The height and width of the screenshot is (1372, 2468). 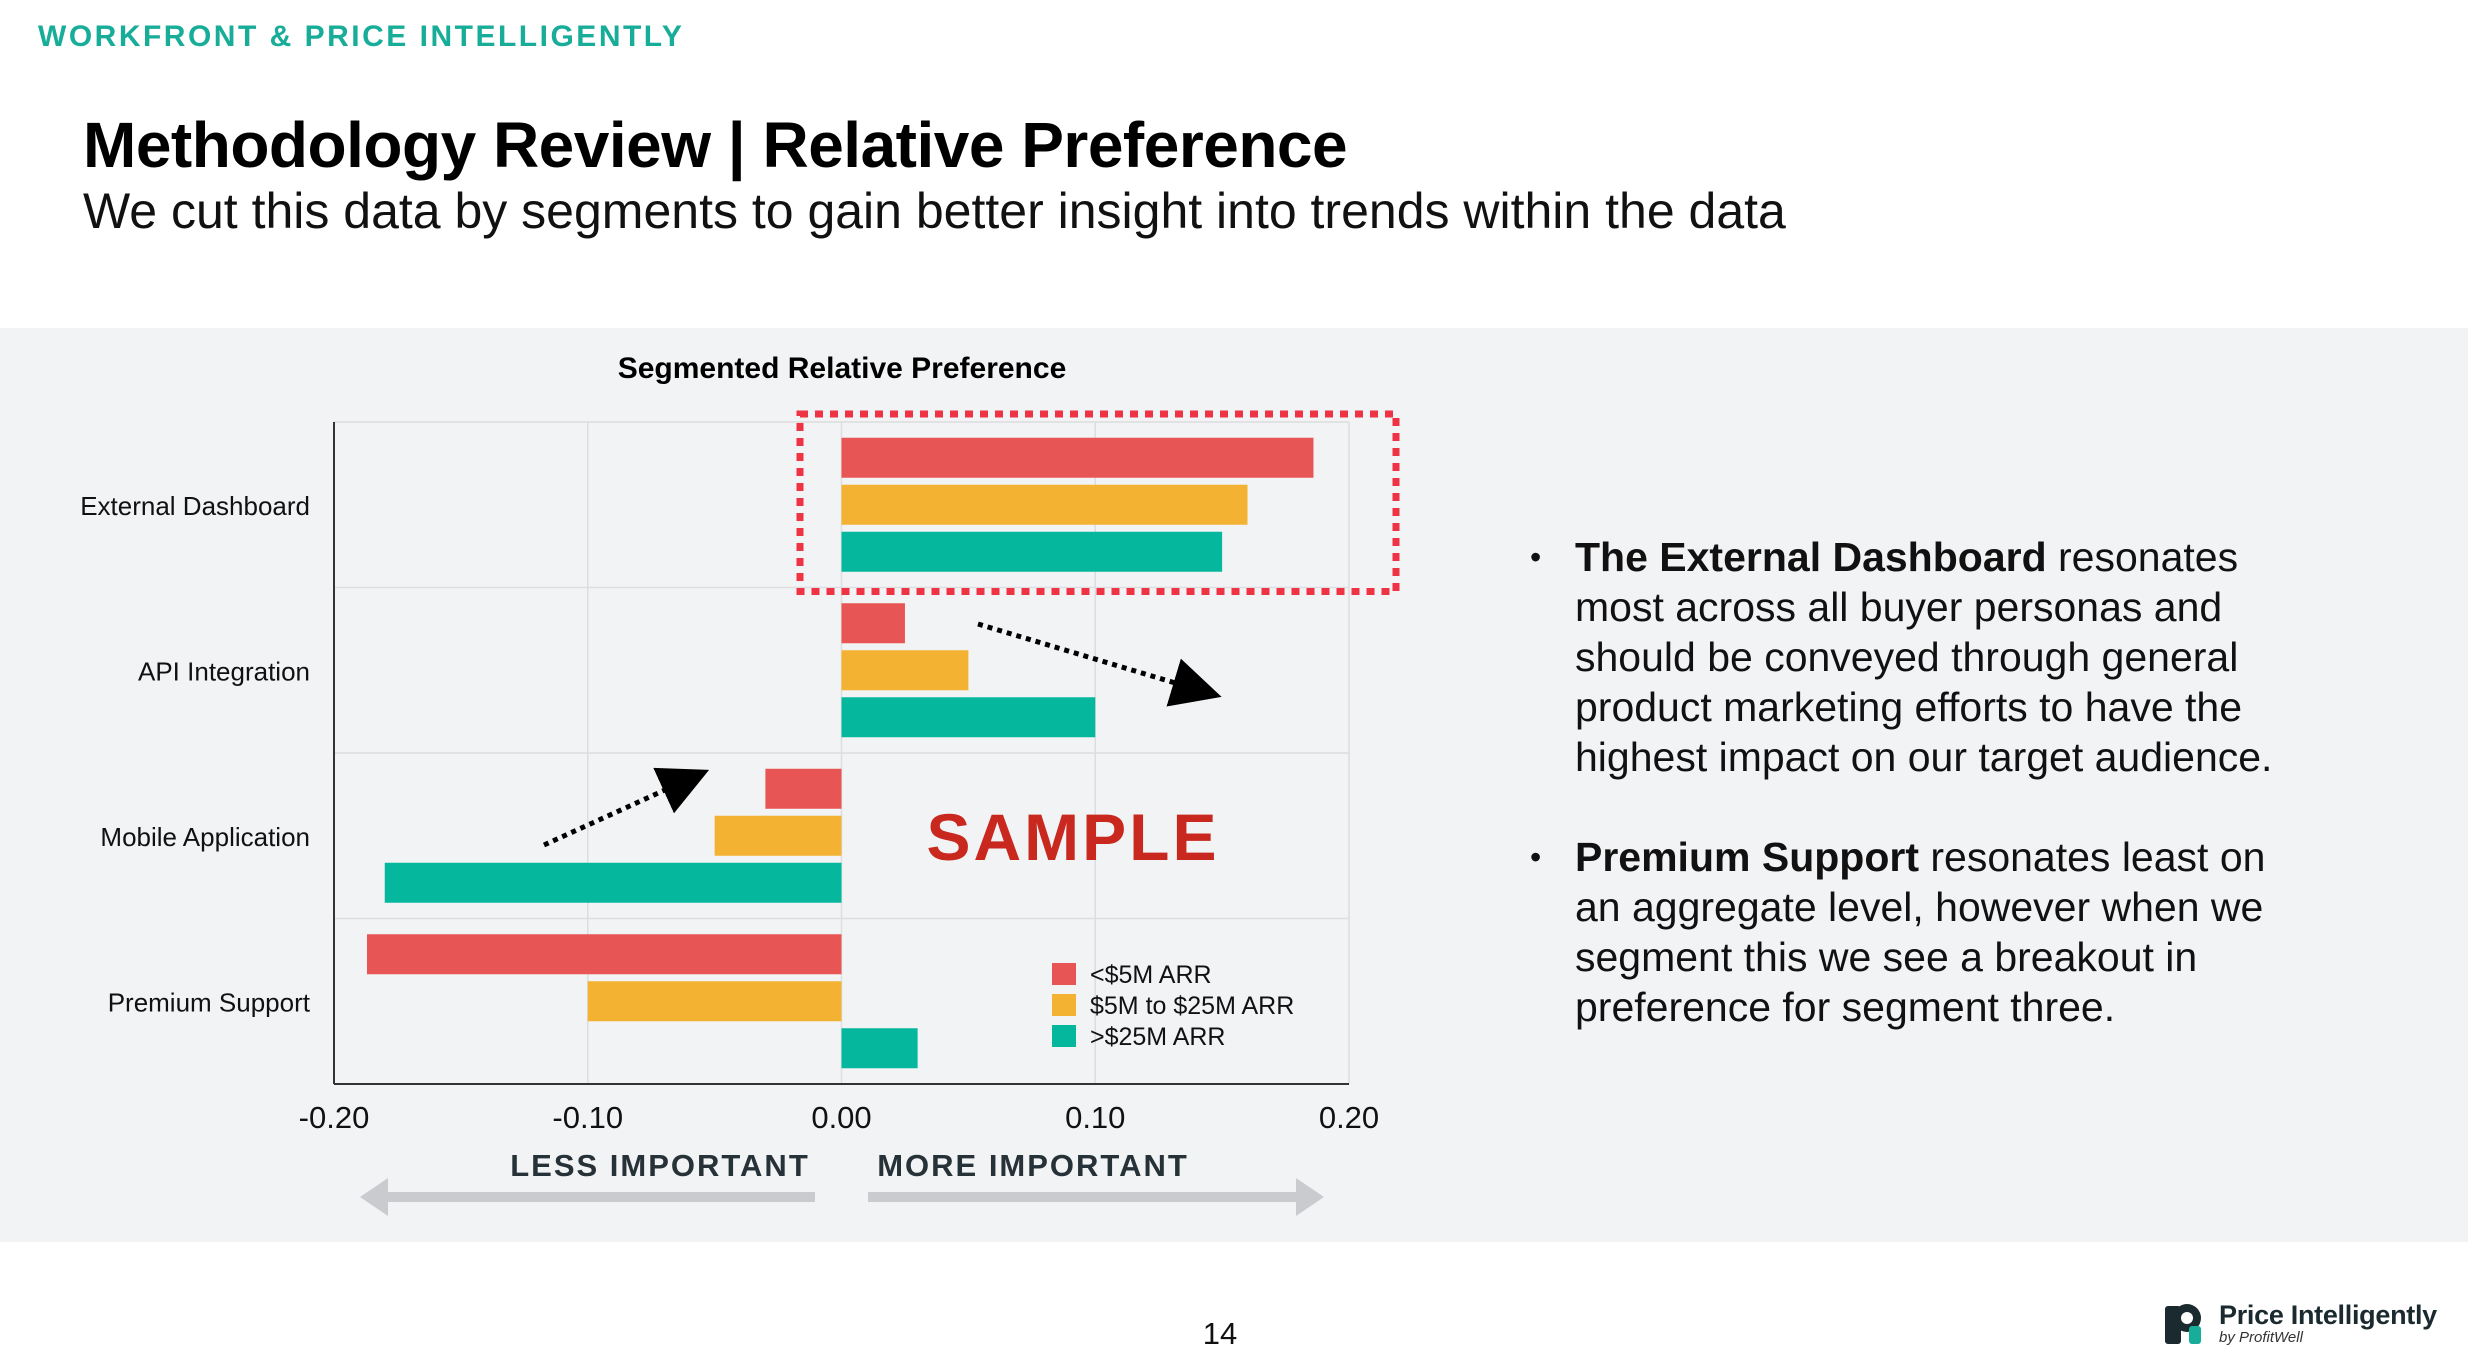 What do you see at coordinates (1099, 664) in the screenshot?
I see `trend-arrow-right` at bounding box center [1099, 664].